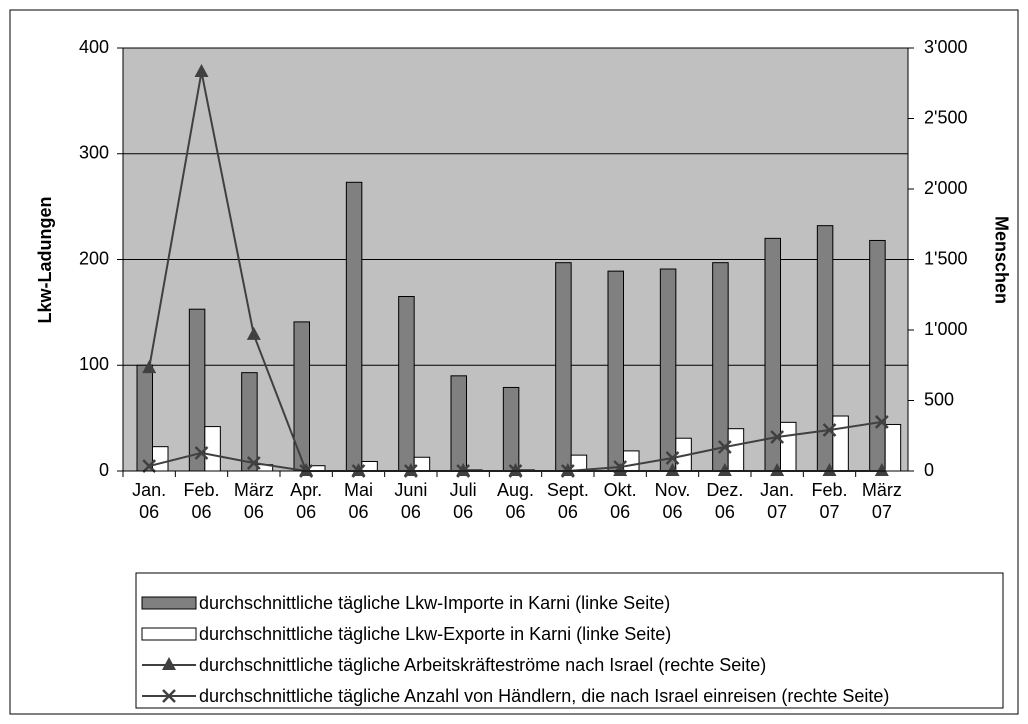  Describe the element at coordinates (945, 47) in the screenshot. I see `y2-tick-label: 3'000` at that location.